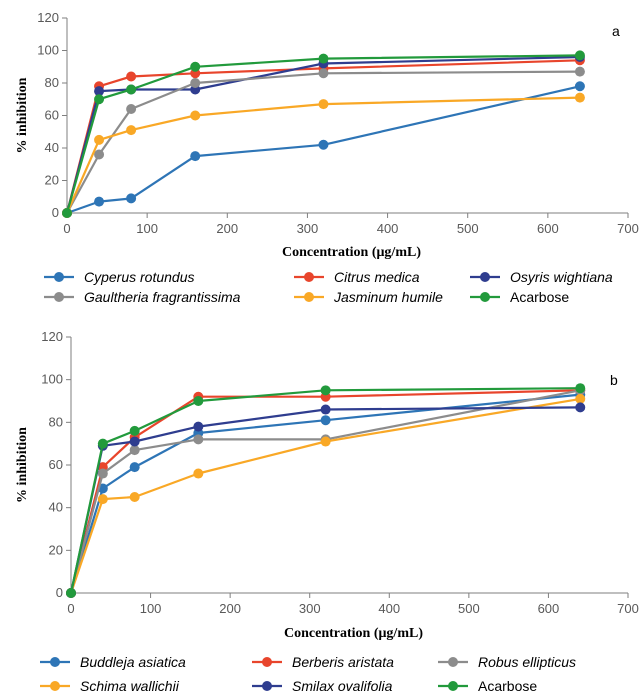 This screenshot has width=643, height=695. I want to click on series-line, so click(323, 150).